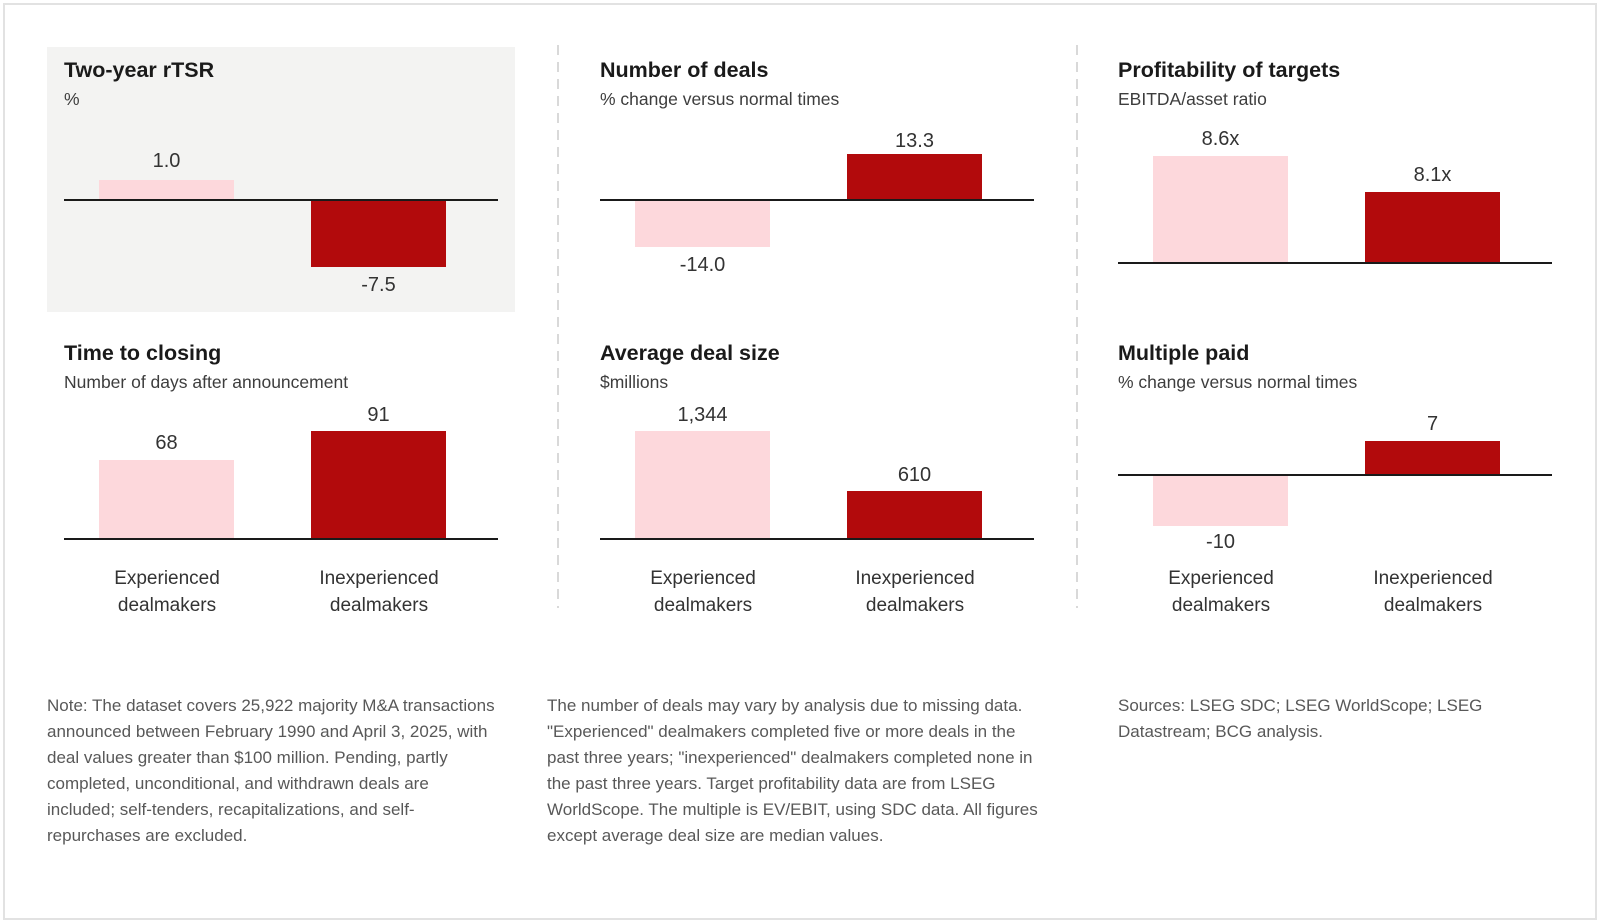  What do you see at coordinates (914, 141) in the screenshot?
I see `value-label-inexperienced: 13.3` at bounding box center [914, 141].